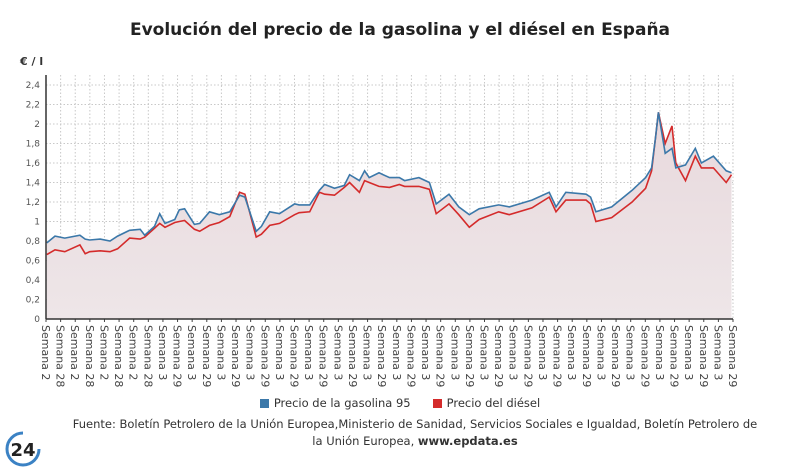 The height and width of the screenshot is (470, 800). Describe the element at coordinates (437, 403) in the screenshot. I see `legend-swatch-diesel` at that location.